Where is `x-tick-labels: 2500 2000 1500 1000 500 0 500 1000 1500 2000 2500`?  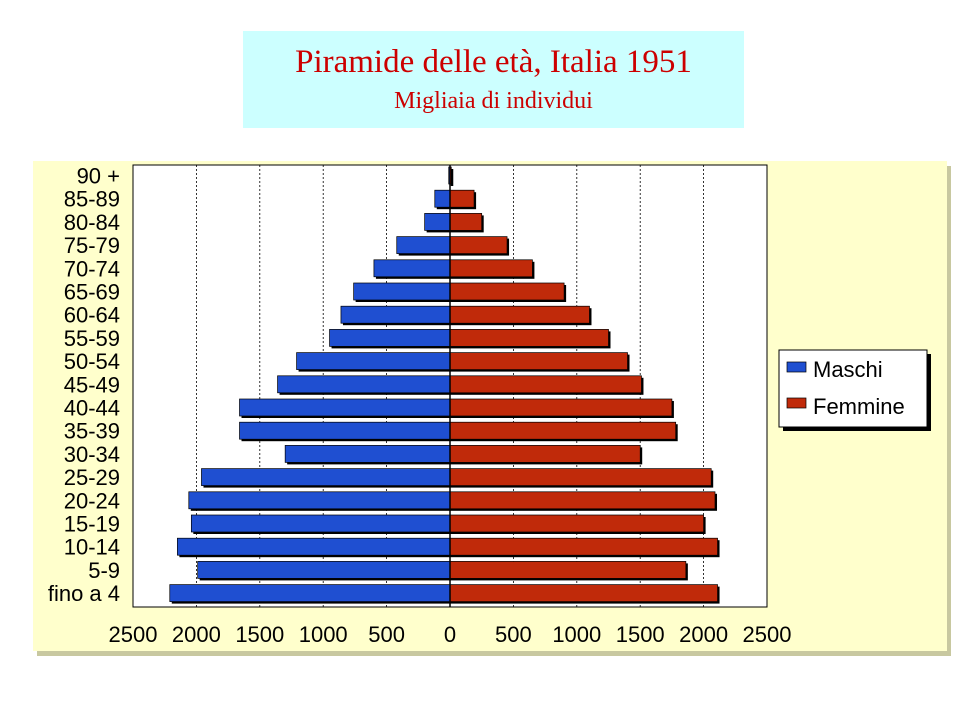
x-tick-labels: 2500 2000 1500 1000 500 0 500 1000 1500 2000 2500 is located at coordinates (450, 634).